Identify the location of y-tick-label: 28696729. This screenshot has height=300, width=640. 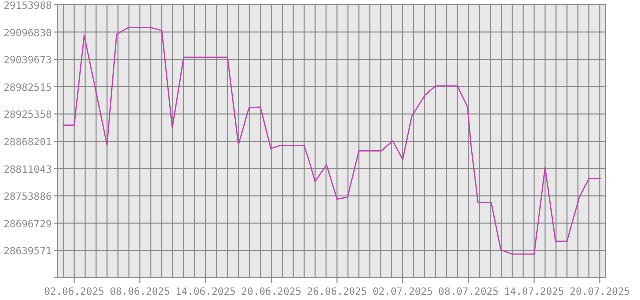
(28, 224).